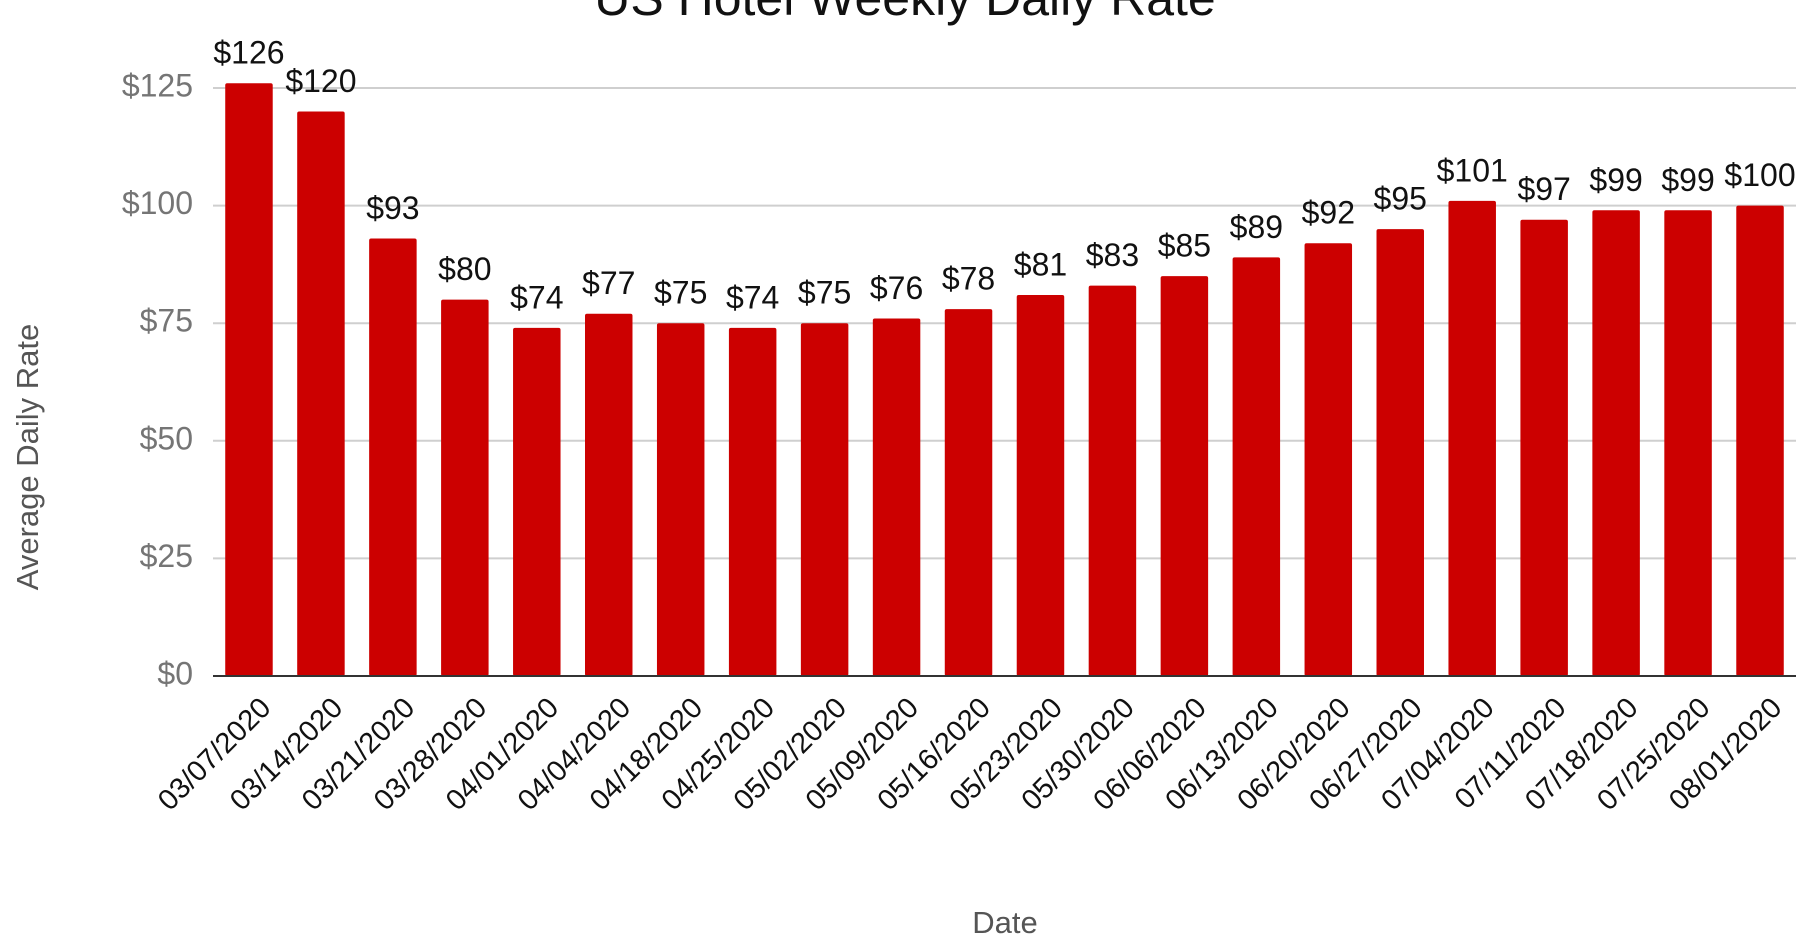 The image size is (1809, 942). Describe the element at coordinates (27, 457) in the screenshot. I see `y-axis-title: Average Daily Rate` at that location.